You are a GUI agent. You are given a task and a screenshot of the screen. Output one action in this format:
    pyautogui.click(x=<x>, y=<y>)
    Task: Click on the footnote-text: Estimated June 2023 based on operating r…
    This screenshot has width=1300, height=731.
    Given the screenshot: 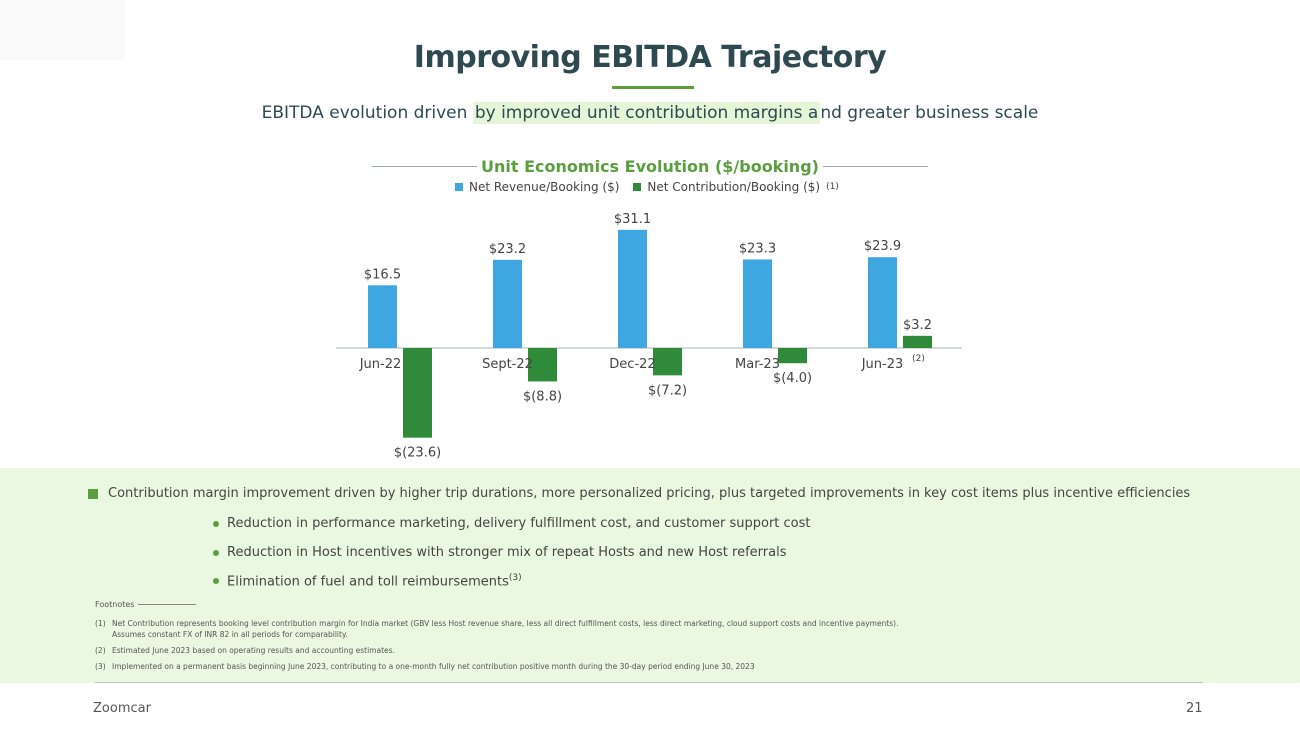 What is the action you would take?
    pyautogui.click(x=253, y=650)
    